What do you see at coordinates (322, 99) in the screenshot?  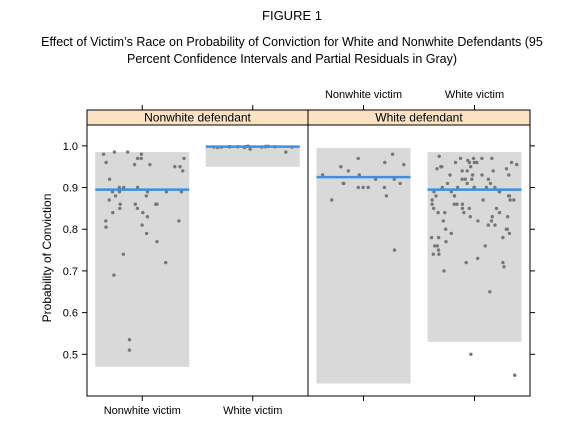 I see `top-axis-labels: Nonwhite victim White victim` at bounding box center [322, 99].